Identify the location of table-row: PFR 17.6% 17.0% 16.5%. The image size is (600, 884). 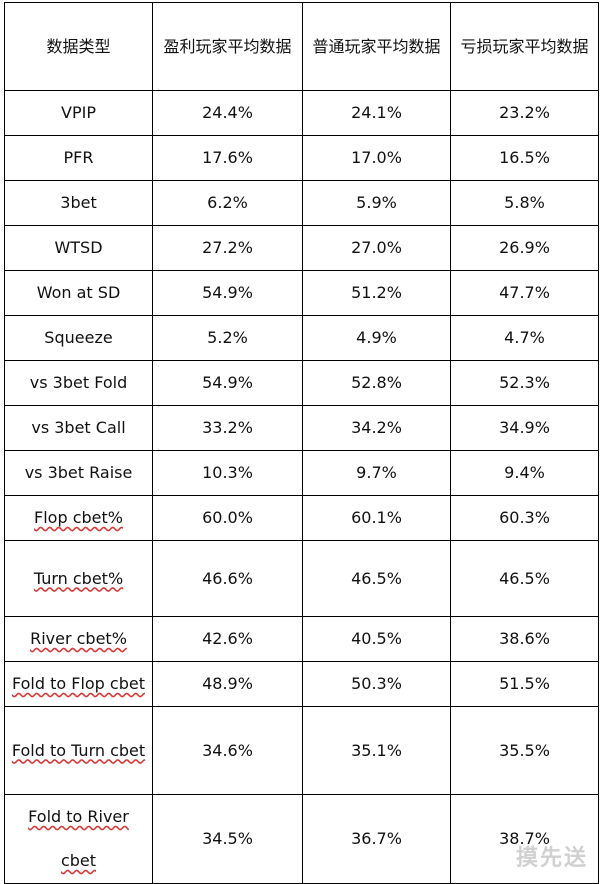
(301, 158).